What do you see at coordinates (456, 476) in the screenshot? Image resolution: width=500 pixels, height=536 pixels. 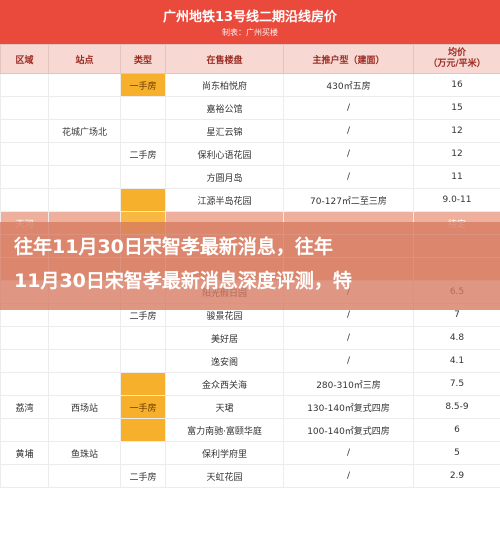 I see `price-cell: 2.9` at bounding box center [456, 476].